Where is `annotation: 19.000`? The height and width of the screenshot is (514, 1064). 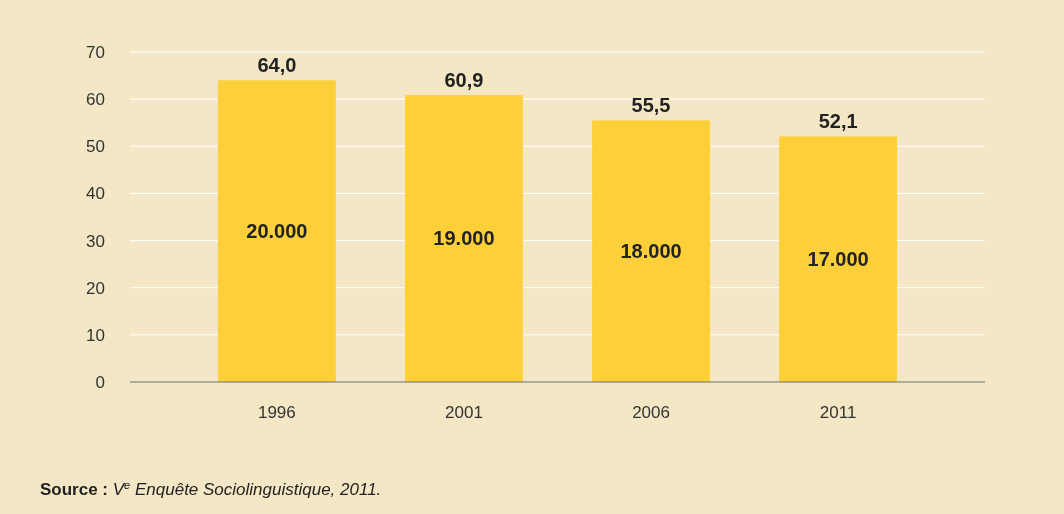 annotation: 19.000 is located at coordinates (464, 238).